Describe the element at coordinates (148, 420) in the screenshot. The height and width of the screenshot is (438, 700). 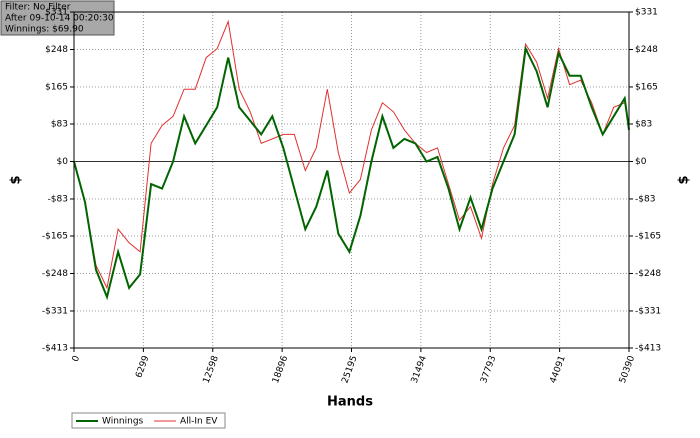
I see `legend` at that location.